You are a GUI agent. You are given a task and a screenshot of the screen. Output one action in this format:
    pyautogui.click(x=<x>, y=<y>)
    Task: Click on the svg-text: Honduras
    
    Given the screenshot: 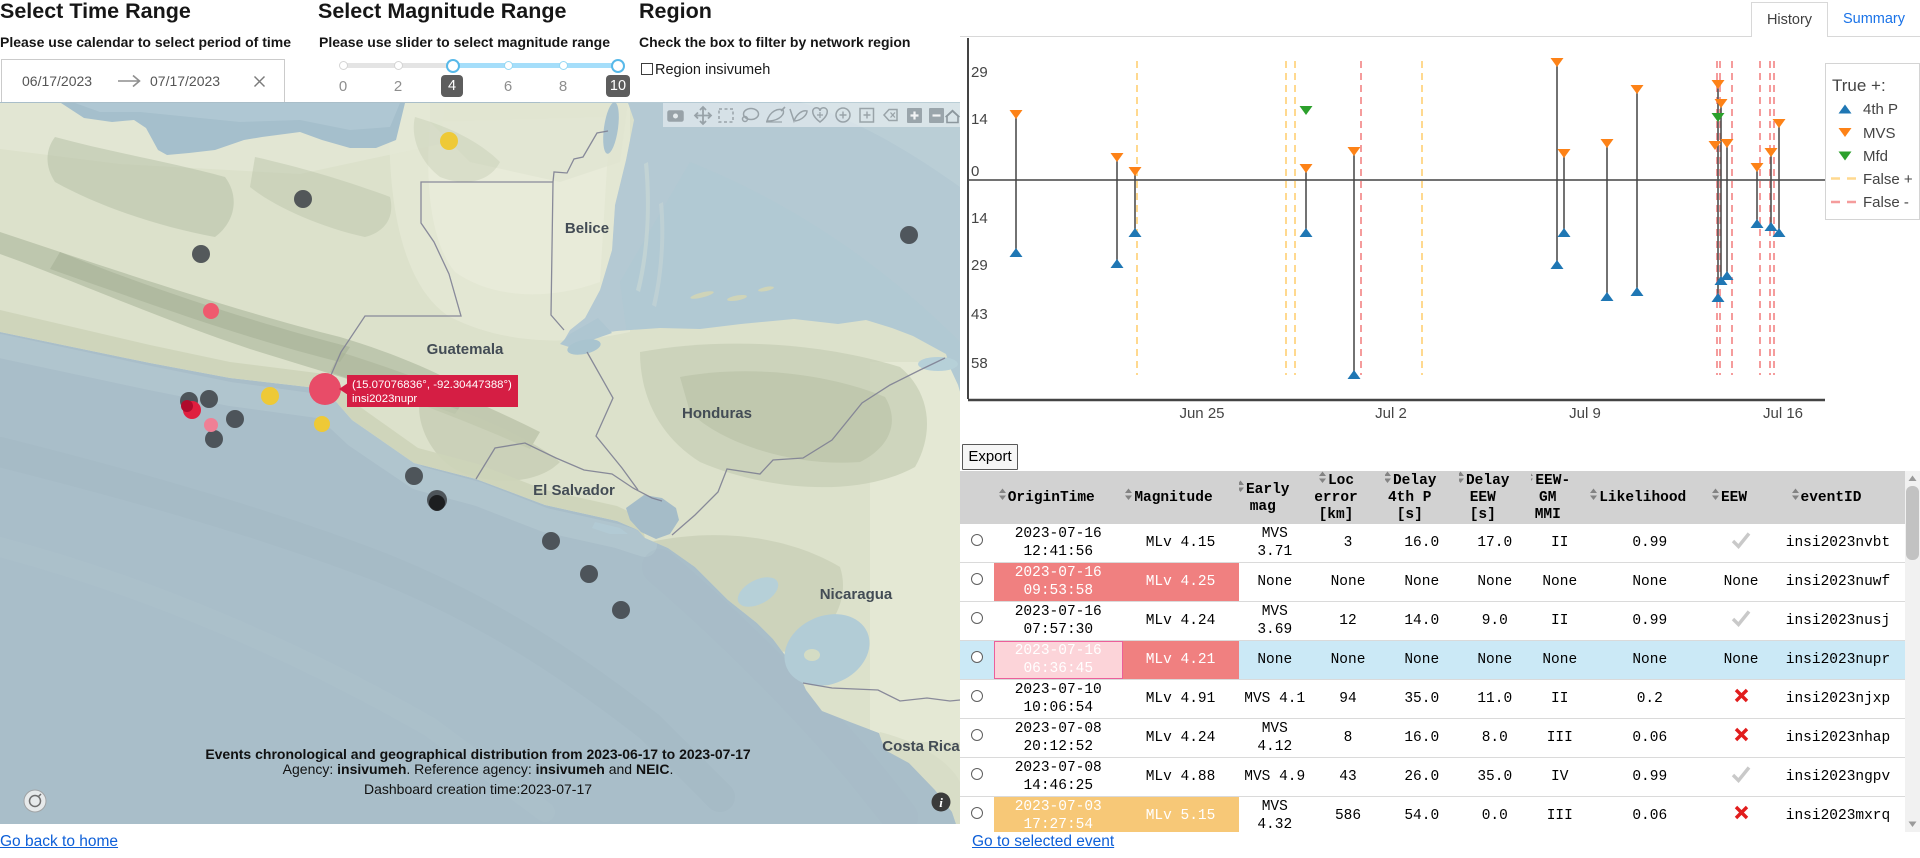 What is the action you would take?
    pyautogui.click(x=717, y=413)
    